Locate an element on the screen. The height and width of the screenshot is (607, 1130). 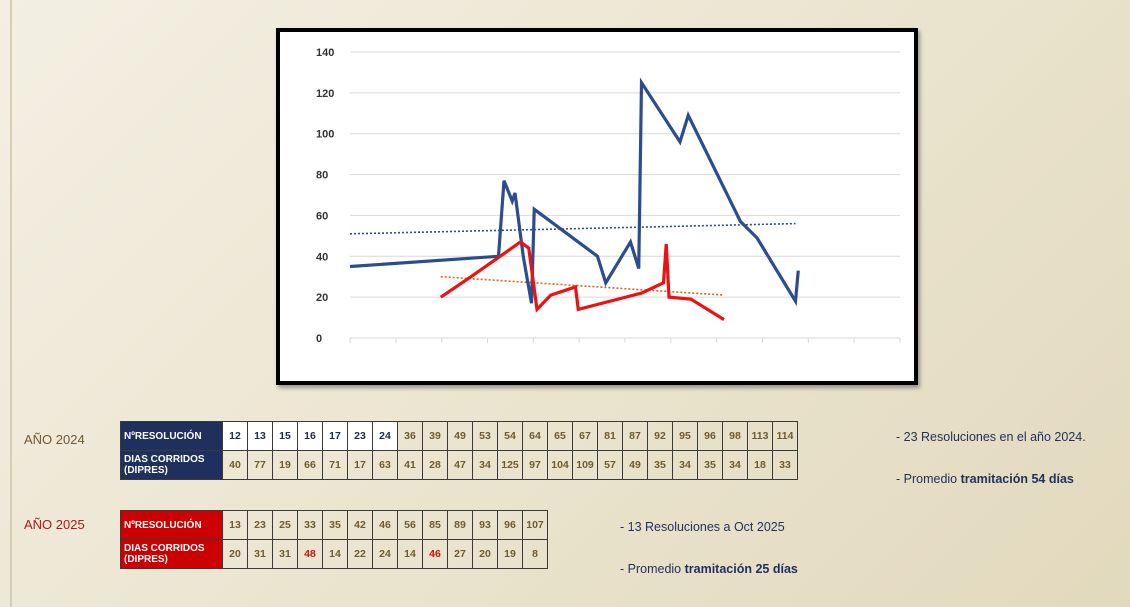
resolucion-cell: 36 is located at coordinates (410, 436).